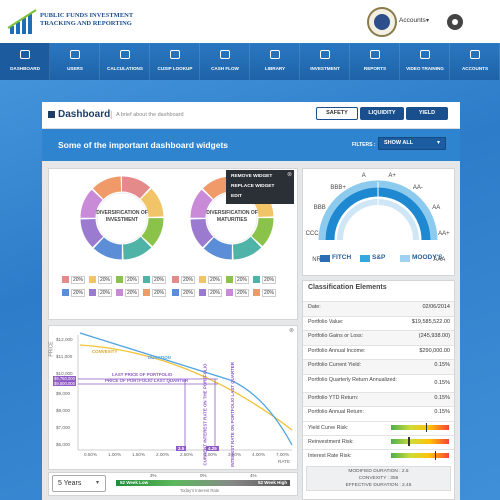 This screenshot has height=500, width=500. What do you see at coordinates (427, 113) in the screenshot?
I see `toggle-button: YIELD` at bounding box center [427, 113].